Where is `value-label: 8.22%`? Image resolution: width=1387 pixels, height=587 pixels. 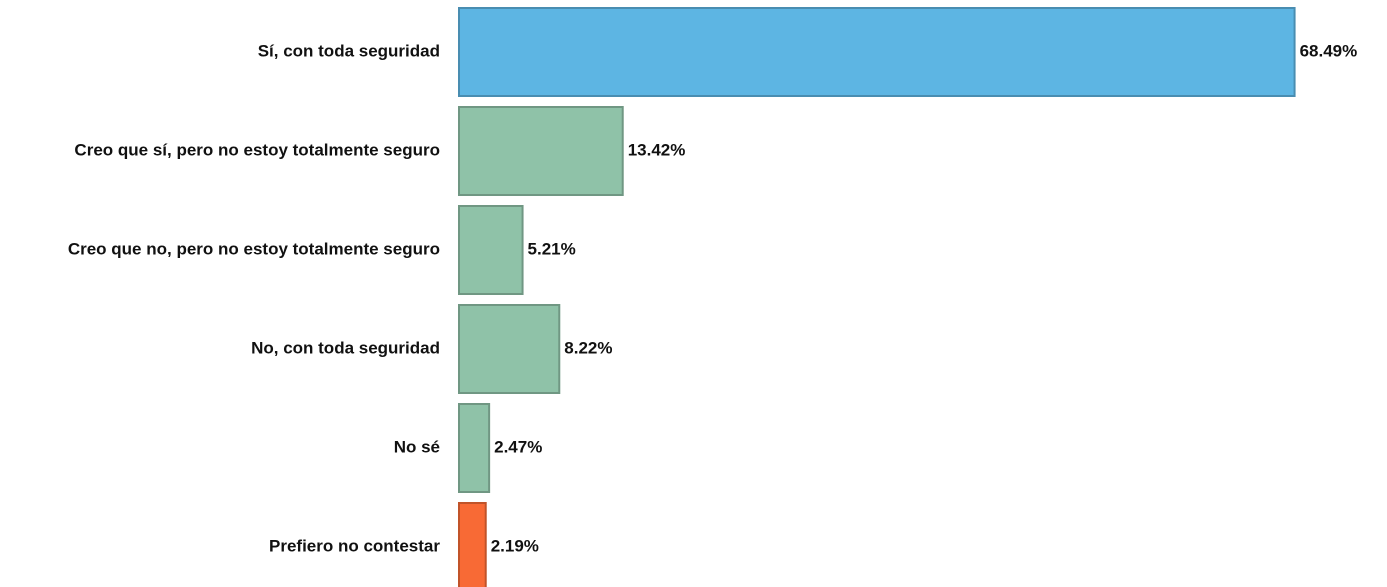 value-label: 8.22% is located at coordinates (588, 347).